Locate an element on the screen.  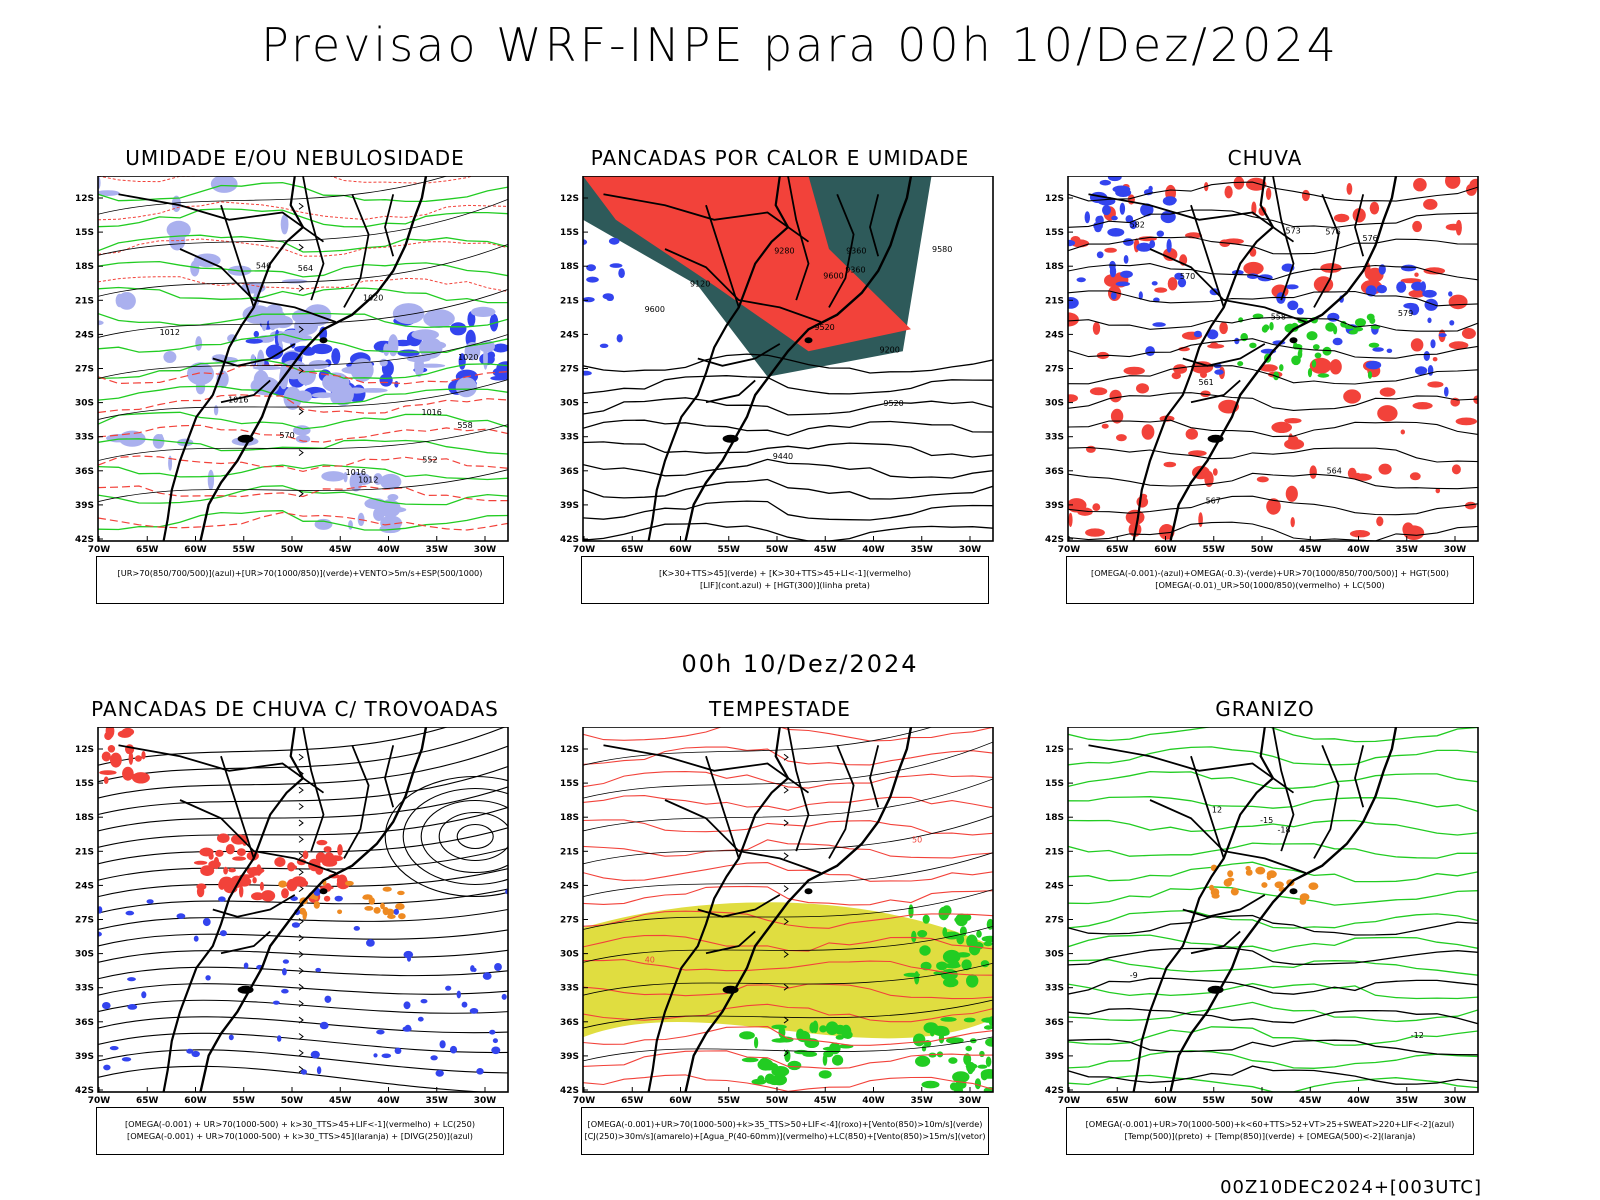
panel-title: TEMPESTADE is located at coordinates (780, 709).